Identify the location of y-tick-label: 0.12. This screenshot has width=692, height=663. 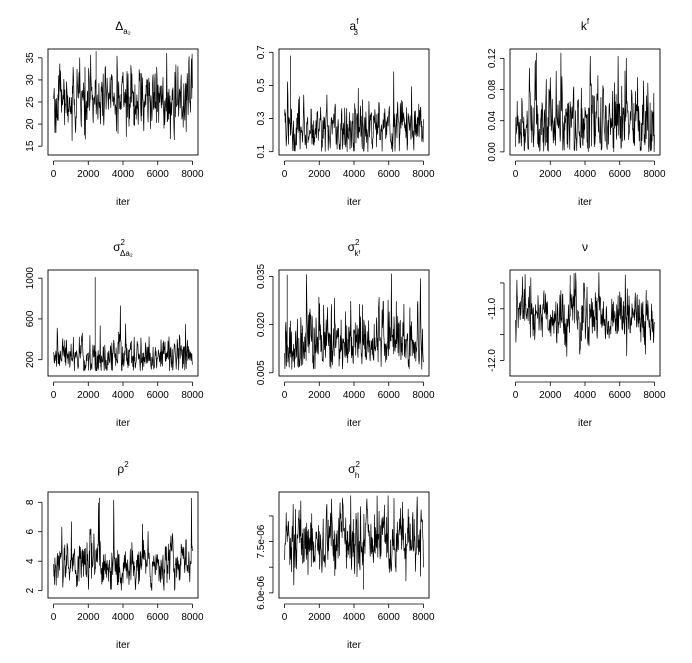
(492, 58).